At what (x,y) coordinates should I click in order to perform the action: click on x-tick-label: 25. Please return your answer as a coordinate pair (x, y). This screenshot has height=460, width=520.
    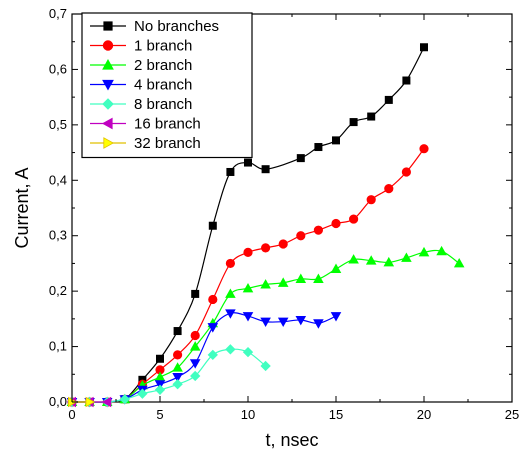
    Looking at the image, I should click on (512, 414).